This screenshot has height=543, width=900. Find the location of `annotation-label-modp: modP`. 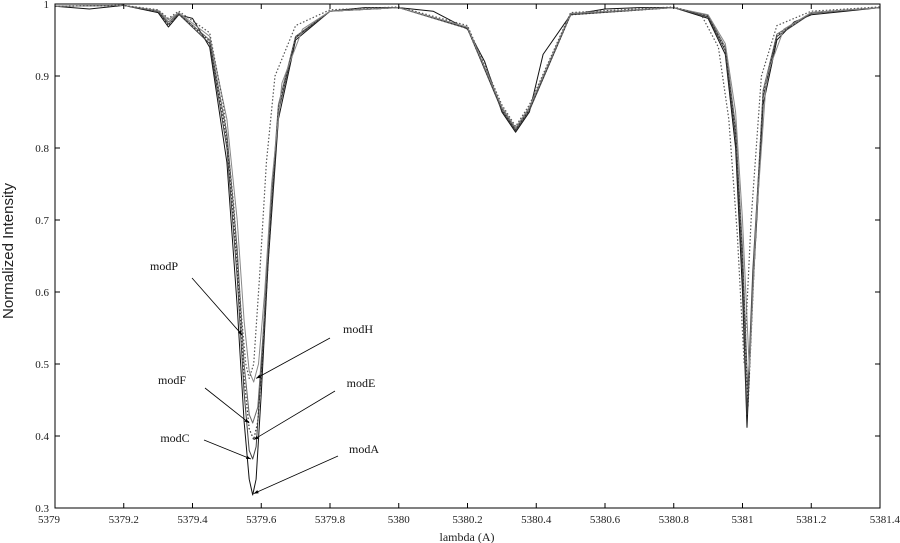

annotation-label-modp: modP is located at coordinates (164, 266).